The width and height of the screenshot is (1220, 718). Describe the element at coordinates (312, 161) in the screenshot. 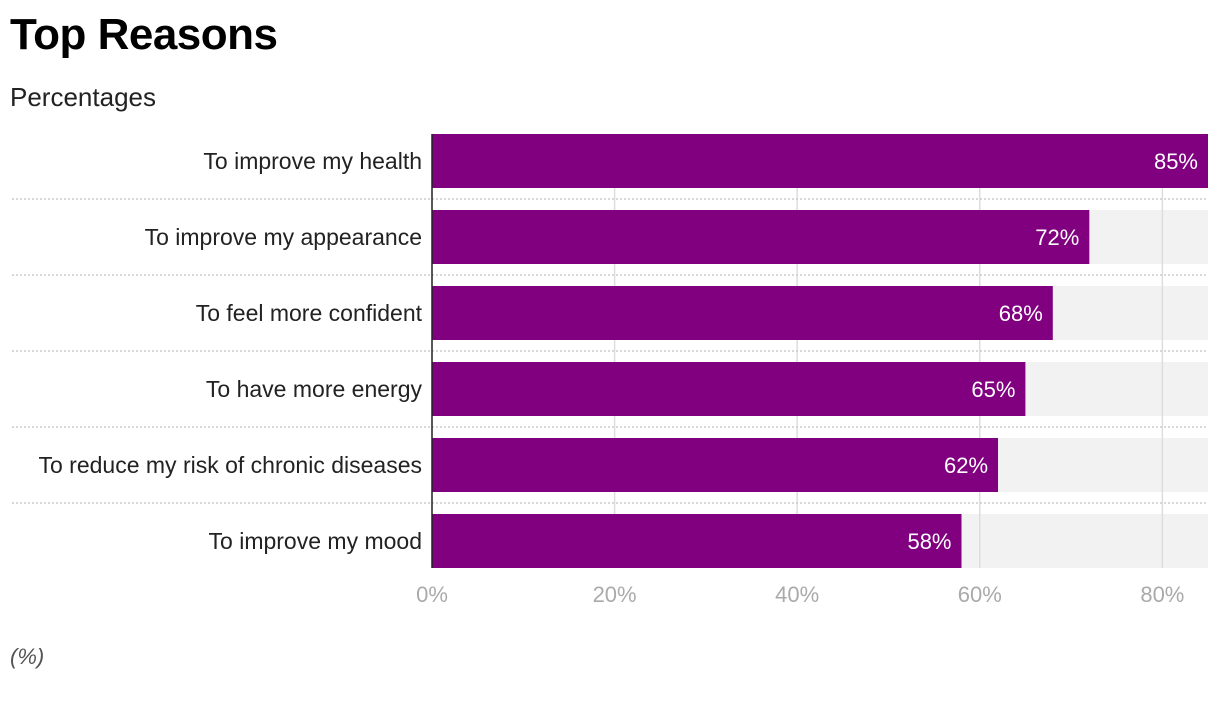

I see `category-label: To improve my health` at that location.